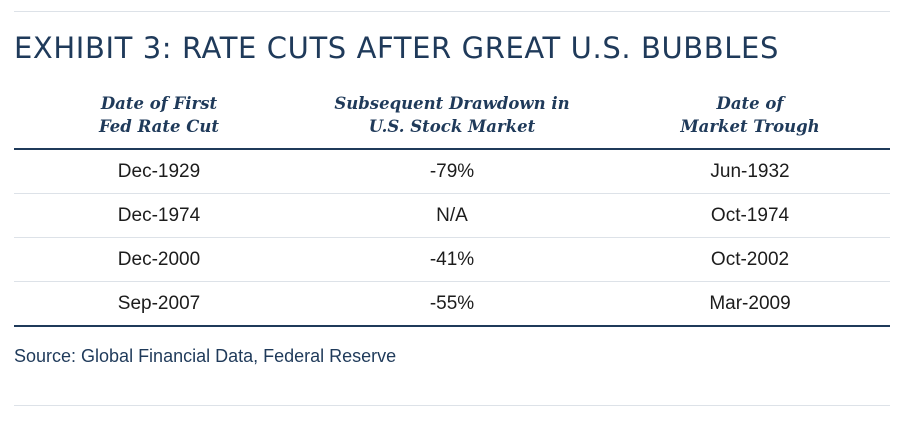  Describe the element at coordinates (750, 215) in the screenshot. I see `cell-trough-date: Oct-1974` at that location.